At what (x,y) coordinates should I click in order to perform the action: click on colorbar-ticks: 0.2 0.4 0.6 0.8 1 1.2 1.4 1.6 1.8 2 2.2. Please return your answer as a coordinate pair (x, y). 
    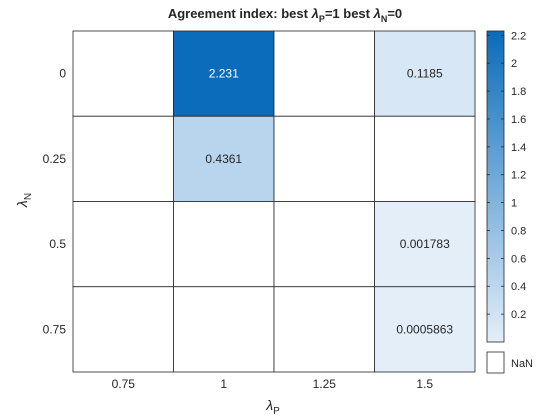
    Looking at the image, I should click on (506, 175).